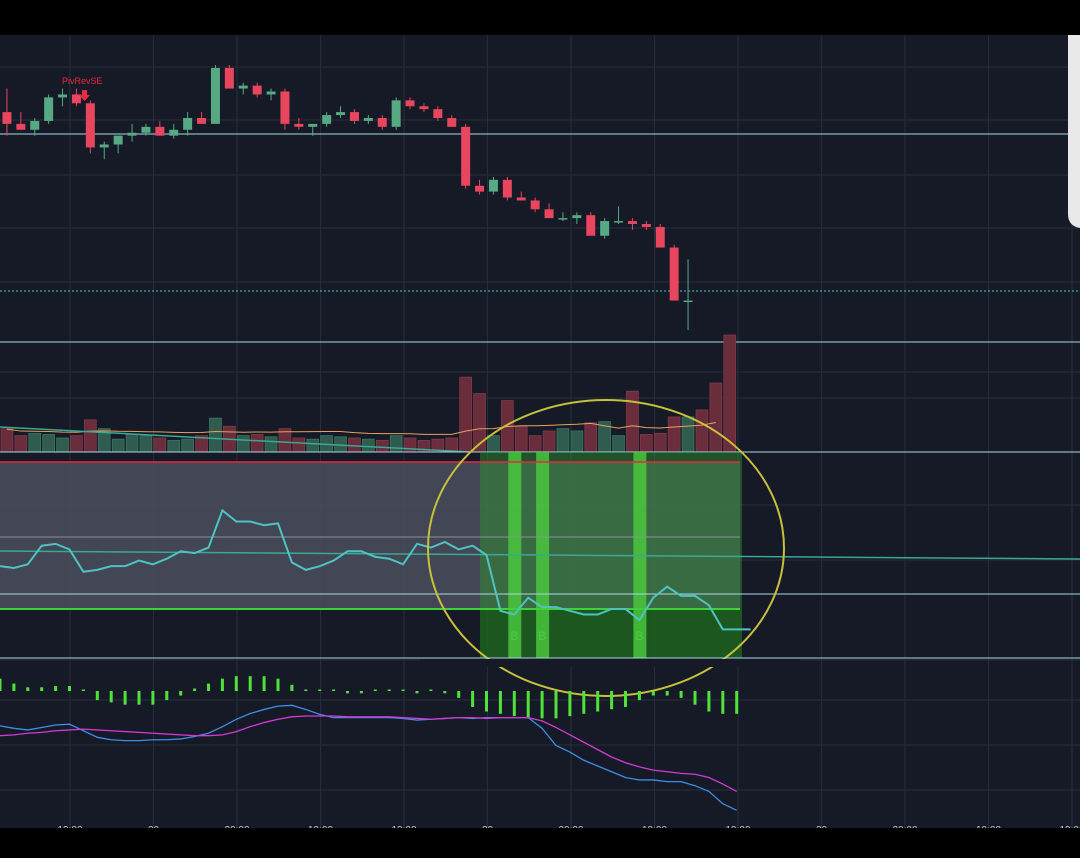  Describe the element at coordinates (84, 95) in the screenshot. I see `arrow-down-icon` at that location.